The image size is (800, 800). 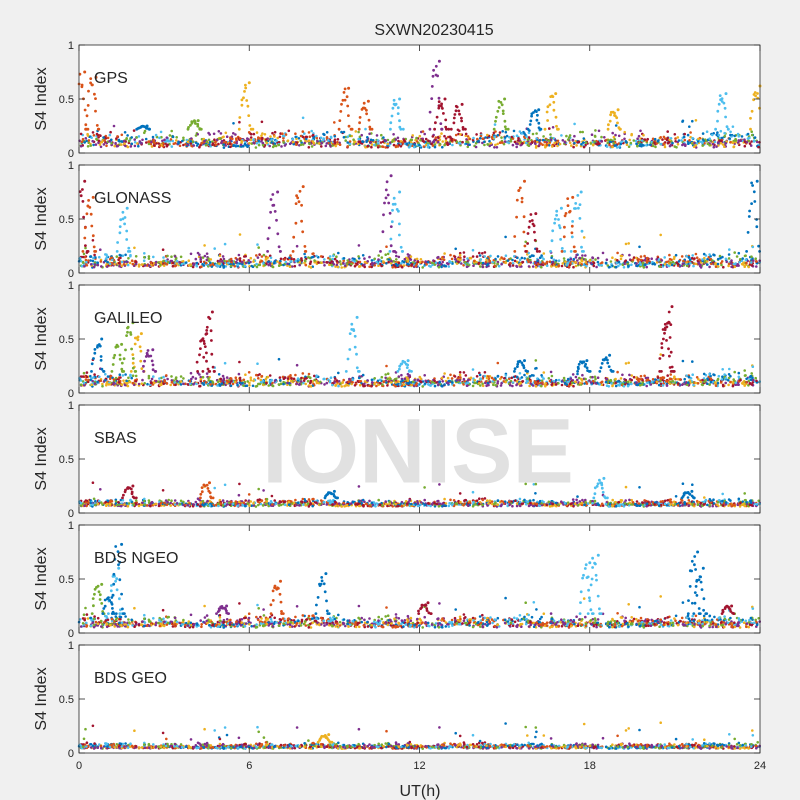 I want to click on y-tick-label: 0.5, so click(x=66, y=100).